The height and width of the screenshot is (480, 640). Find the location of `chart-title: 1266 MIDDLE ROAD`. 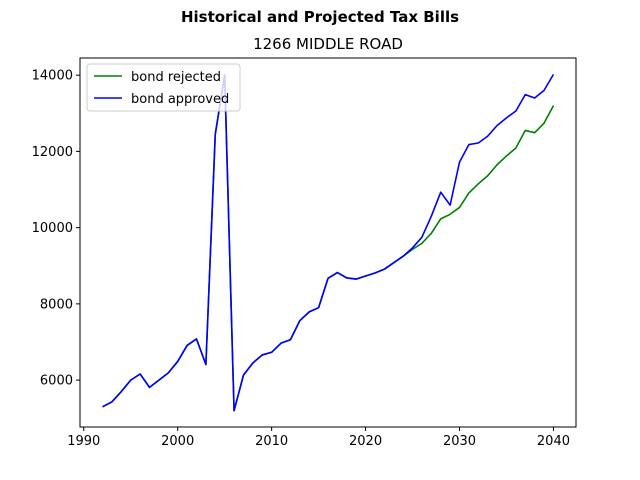

chart-title: 1266 MIDDLE ROAD is located at coordinates (328, 44).